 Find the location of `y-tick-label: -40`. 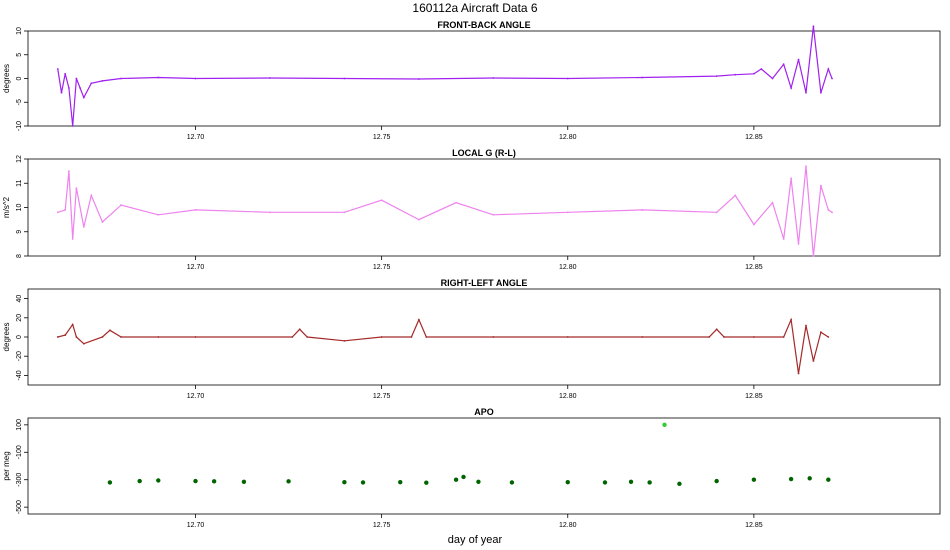

y-tick-label: -40 is located at coordinates (19, 375).